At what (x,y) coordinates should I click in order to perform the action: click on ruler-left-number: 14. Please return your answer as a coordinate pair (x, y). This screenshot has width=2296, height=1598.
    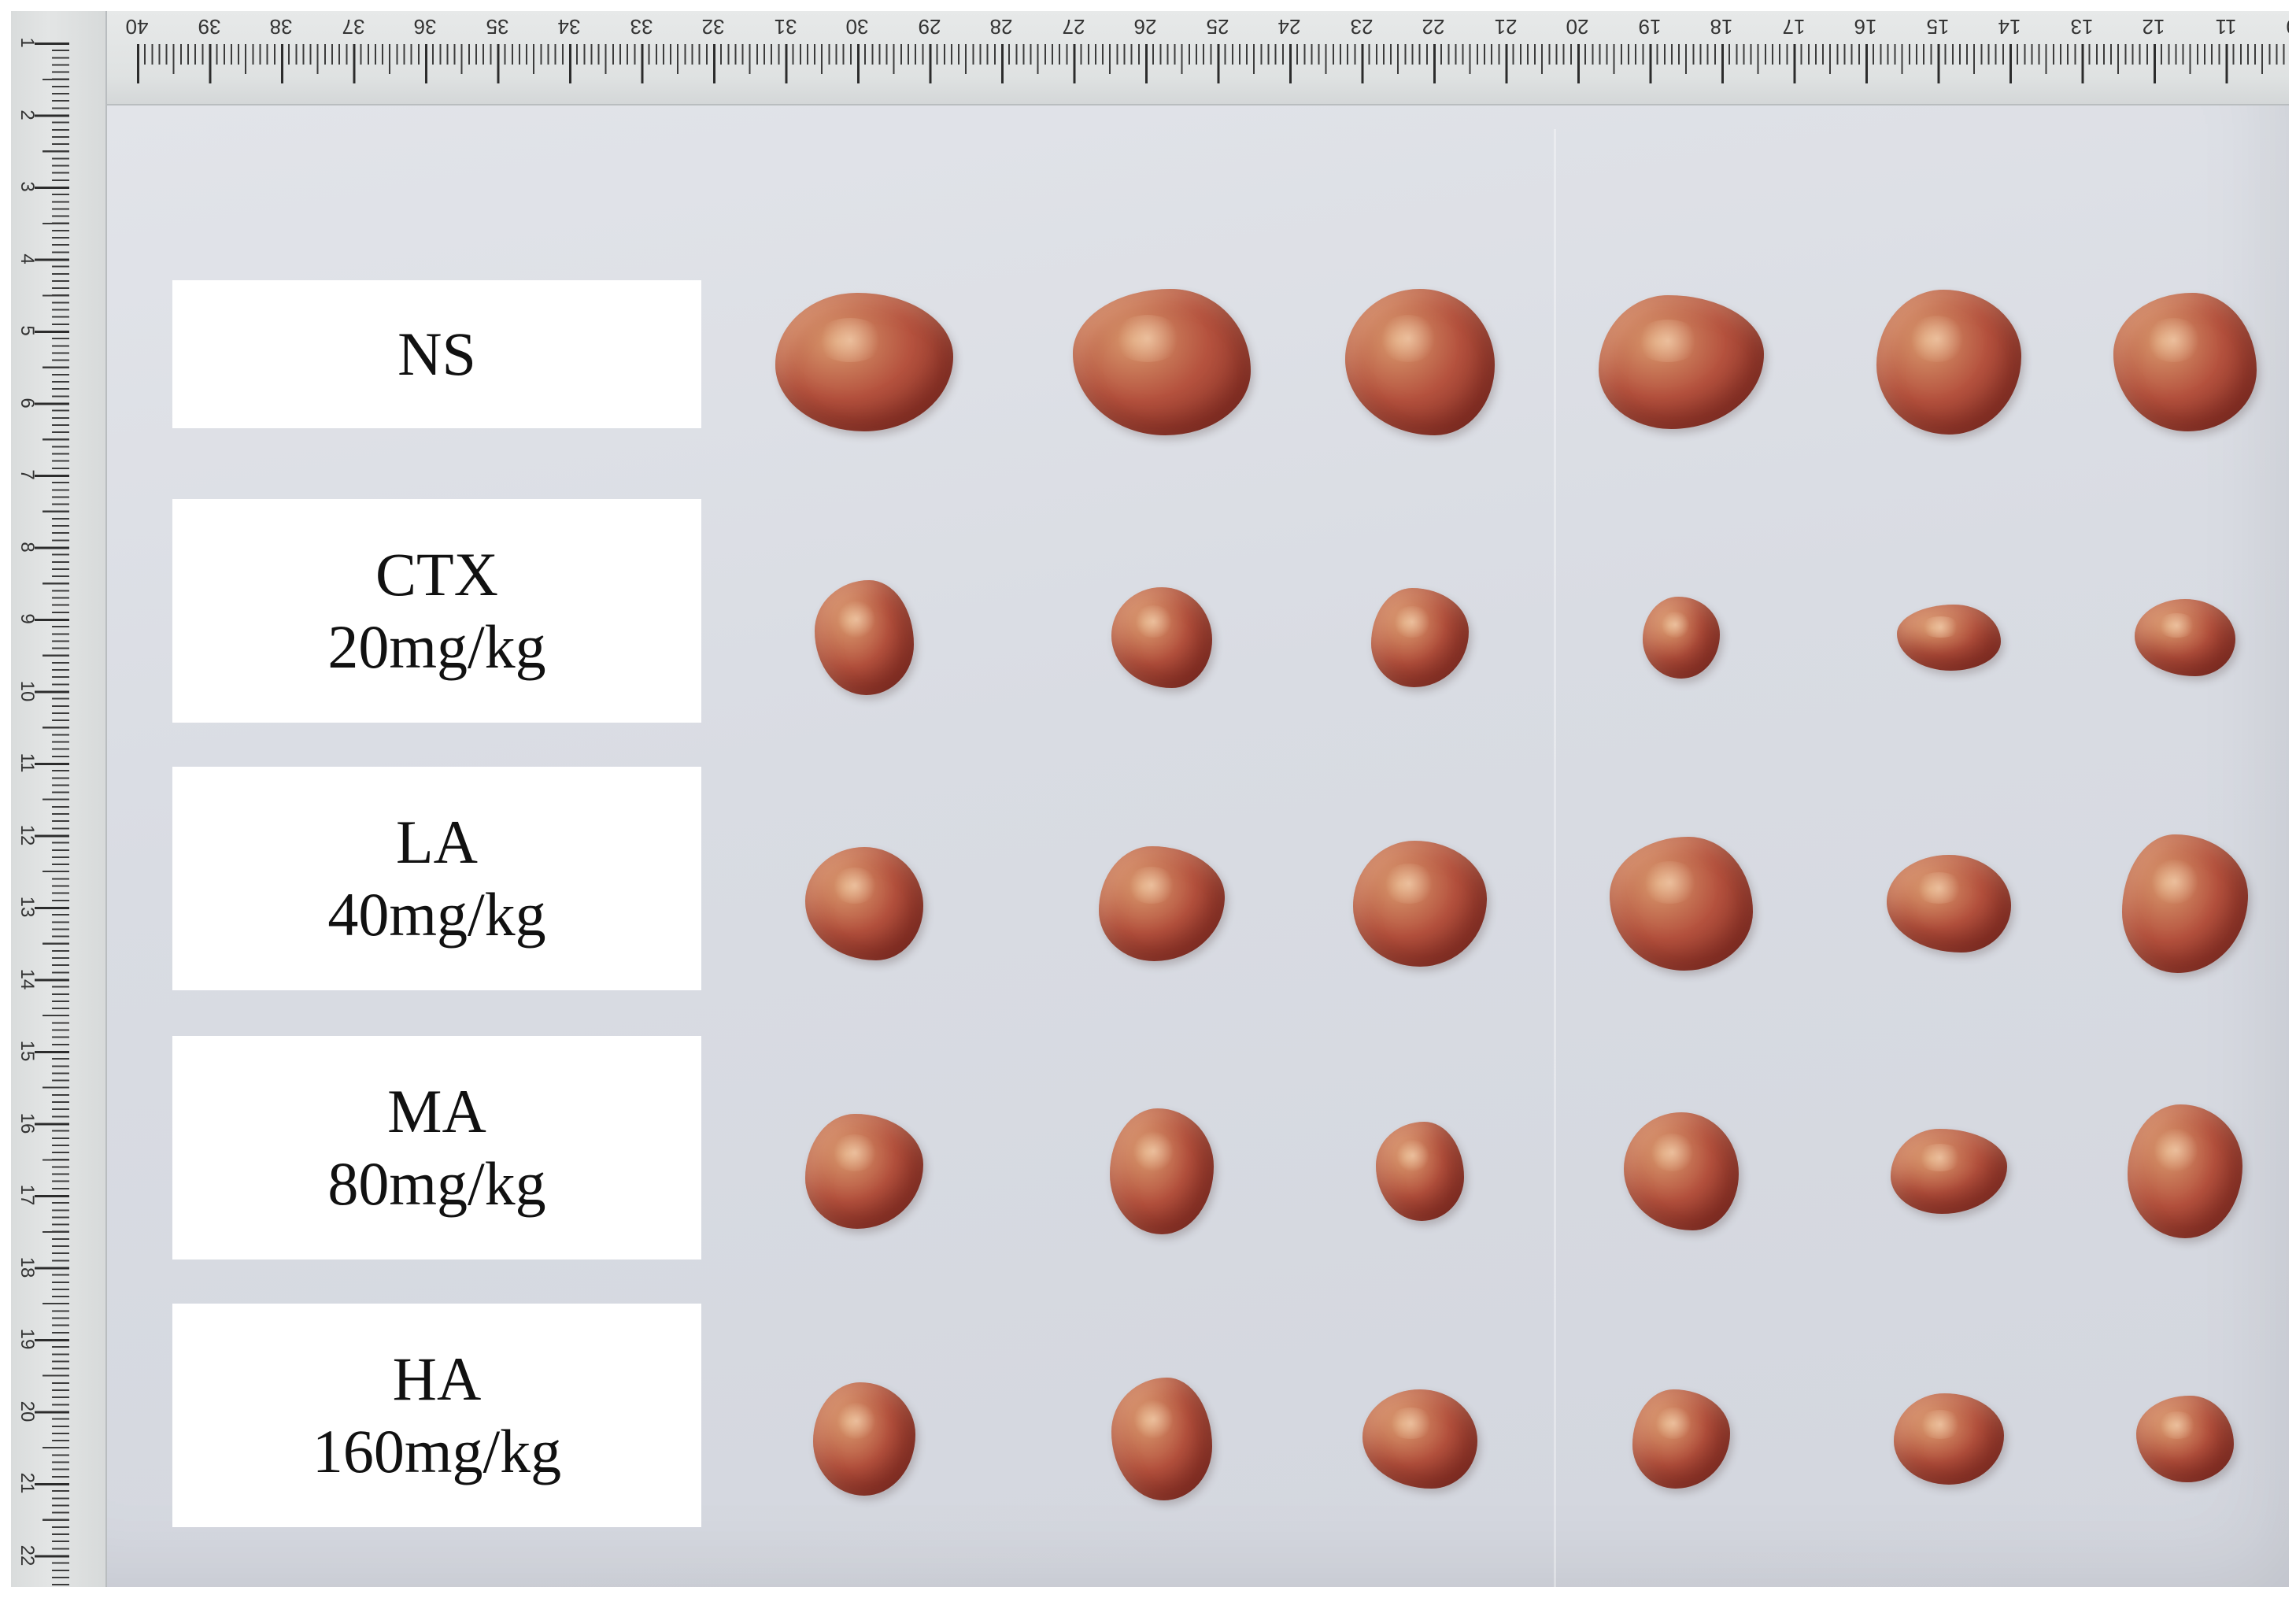
    Looking at the image, I should click on (27, 979).